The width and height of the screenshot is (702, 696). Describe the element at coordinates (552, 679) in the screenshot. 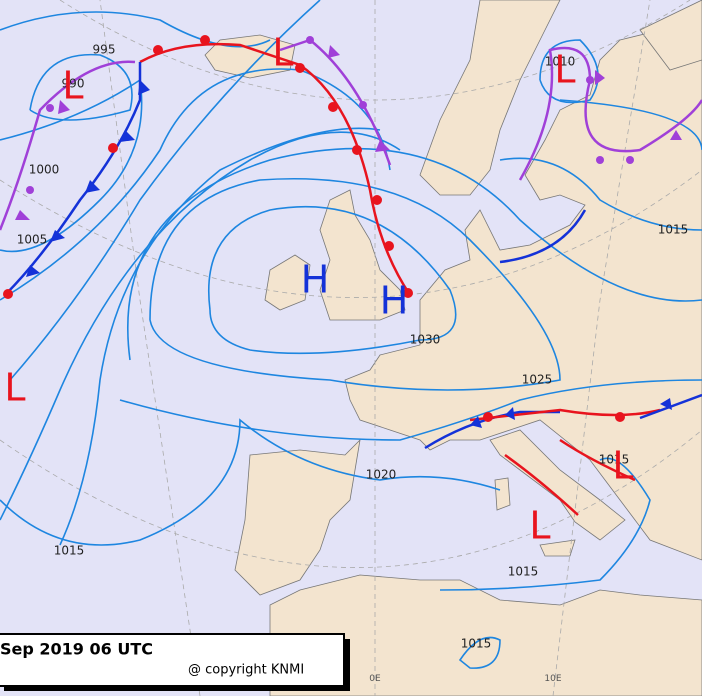

I see `meridian-label: 10E` at that location.